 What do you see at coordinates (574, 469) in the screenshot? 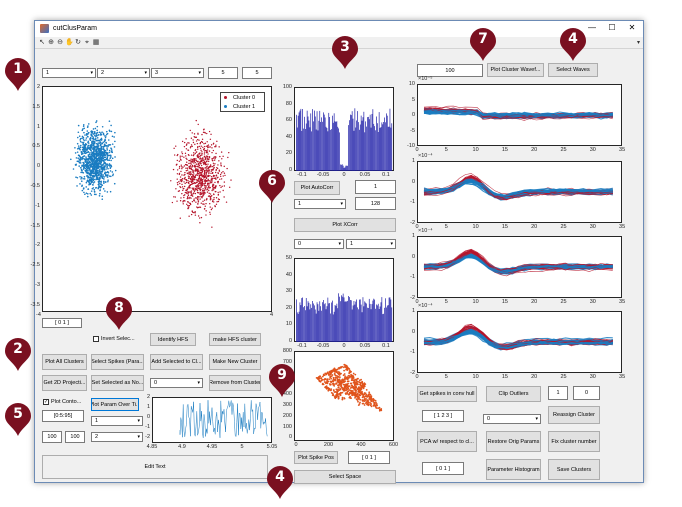
I see `save-clusters-button: Save Clusters` at bounding box center [574, 469].